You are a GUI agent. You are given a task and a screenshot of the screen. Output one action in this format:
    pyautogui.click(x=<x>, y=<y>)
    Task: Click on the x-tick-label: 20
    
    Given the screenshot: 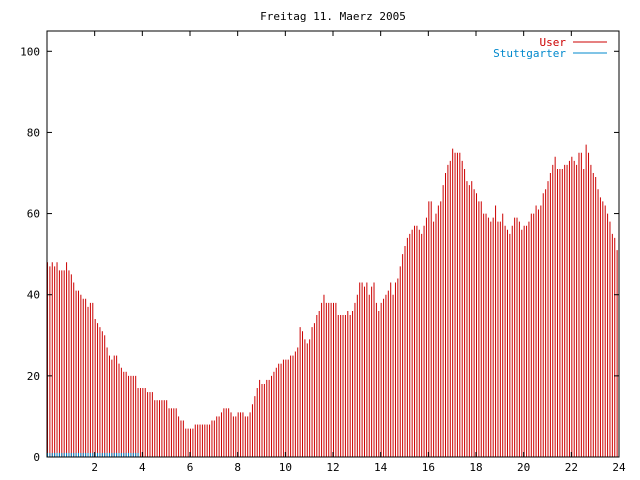 What is the action you would take?
    pyautogui.click(x=523, y=467)
    